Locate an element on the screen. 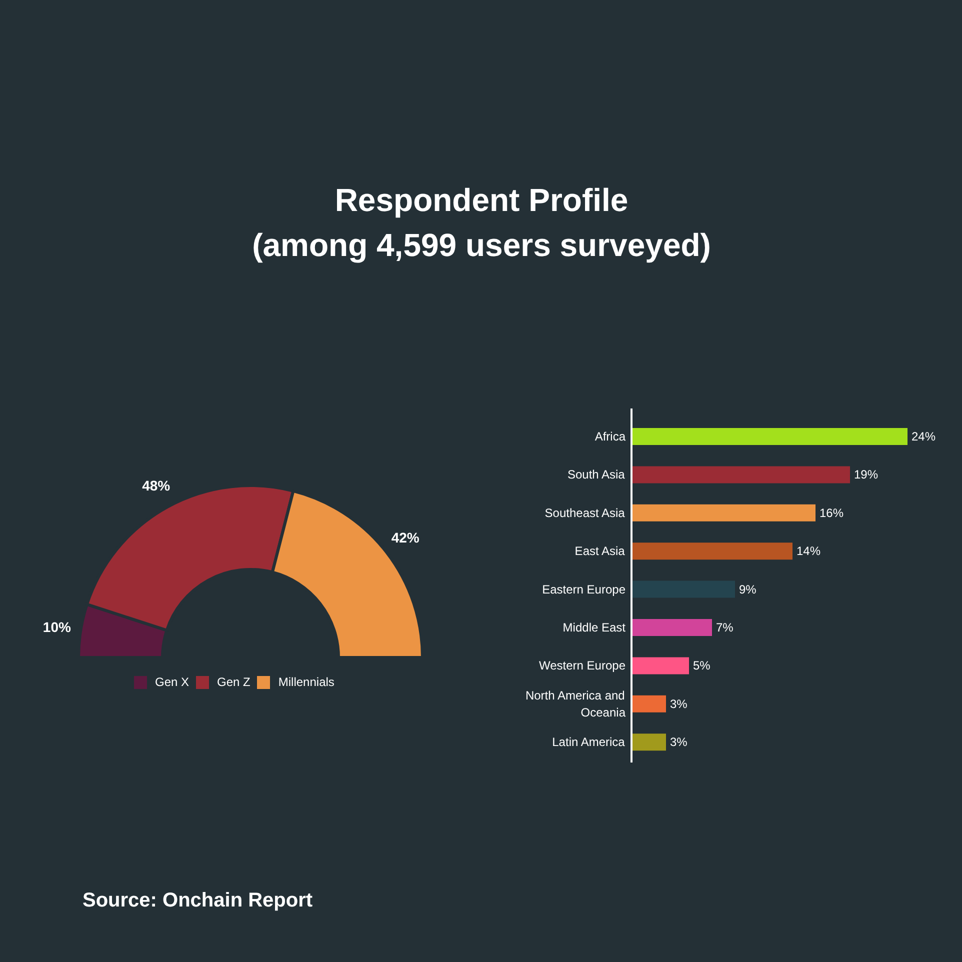 This screenshot has width=962, height=962. y-tick-label: North America and Oceania is located at coordinates (575, 704).